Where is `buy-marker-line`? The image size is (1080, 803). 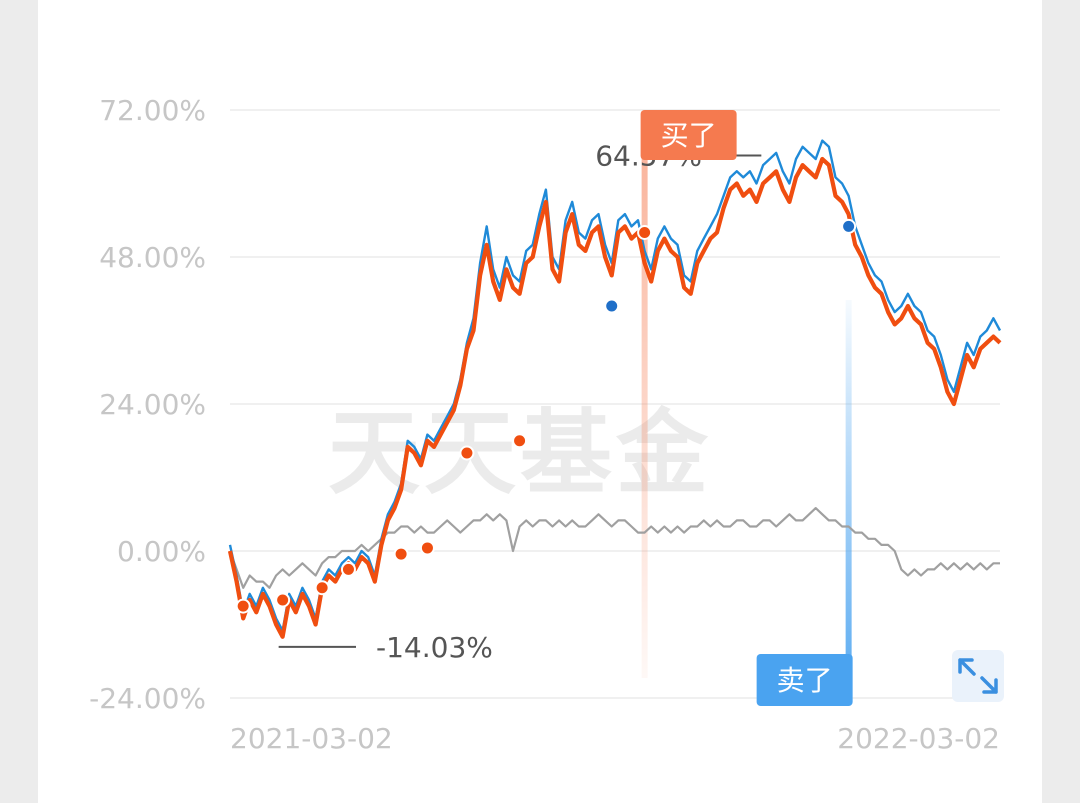
buy-marker-line is located at coordinates (644, 418).